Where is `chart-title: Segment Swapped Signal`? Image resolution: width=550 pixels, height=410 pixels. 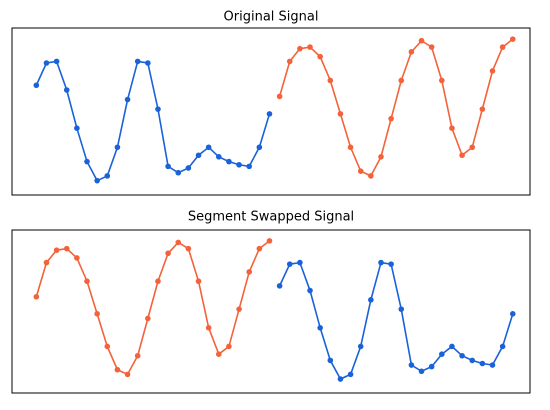 chart-title: Segment Swapped Signal is located at coordinates (271, 217).